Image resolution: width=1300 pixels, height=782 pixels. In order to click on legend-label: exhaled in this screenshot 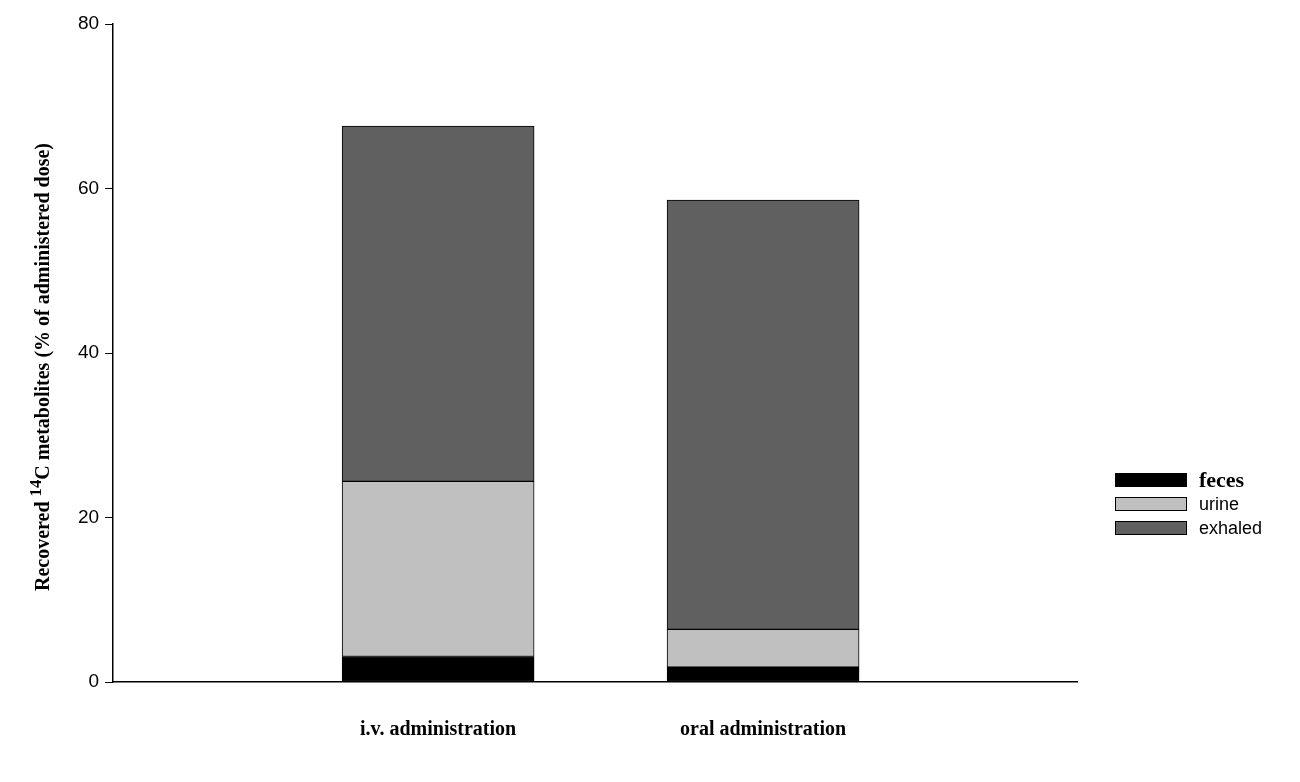, I will do `click(1231, 528)`.